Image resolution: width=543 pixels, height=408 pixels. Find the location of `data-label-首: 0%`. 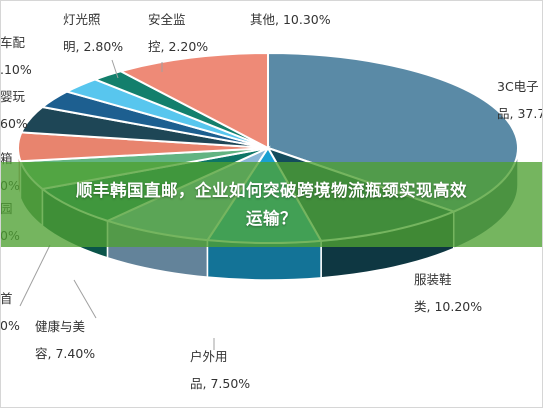

data-label-首: 0% is located at coordinates (10, 325).